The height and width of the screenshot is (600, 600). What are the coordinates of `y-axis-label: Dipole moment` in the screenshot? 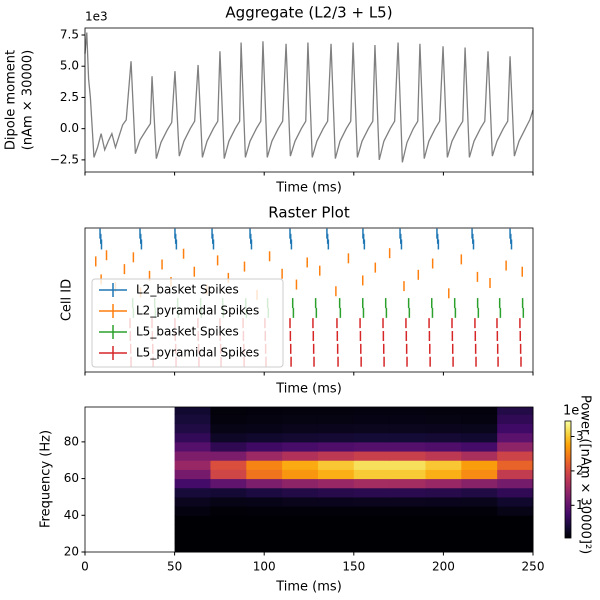 It's located at (11, 100).